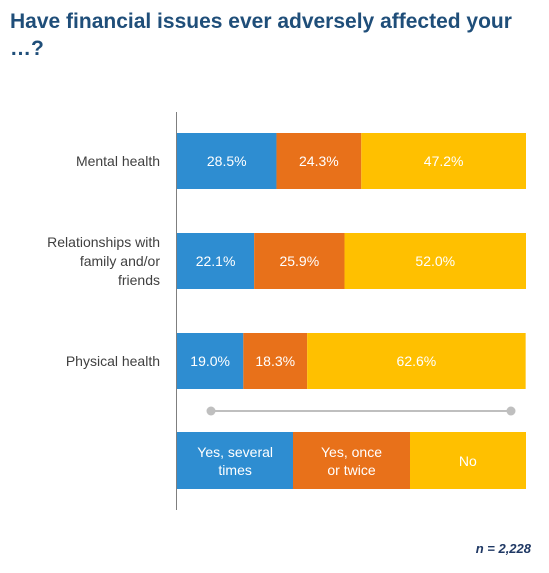  I want to click on bar-segment-relationships-several-times, so click(216, 261).